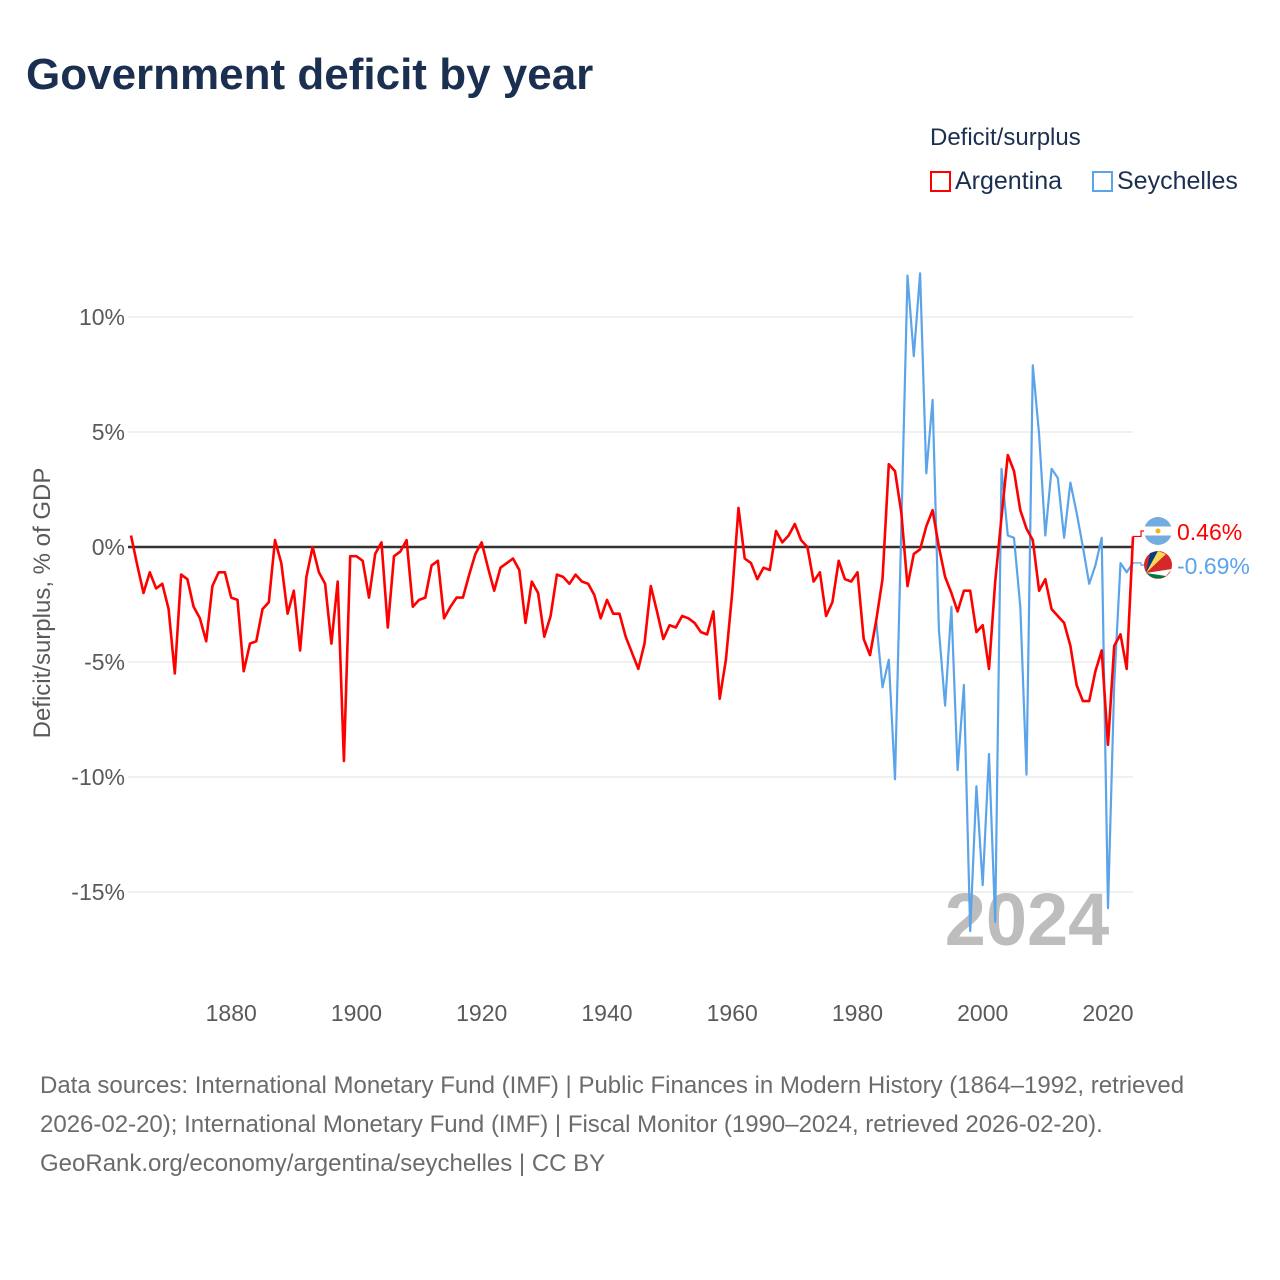 This screenshot has width=1280, height=1280. What do you see at coordinates (108, 432) in the screenshot?
I see `y-tick-label: 5%` at bounding box center [108, 432].